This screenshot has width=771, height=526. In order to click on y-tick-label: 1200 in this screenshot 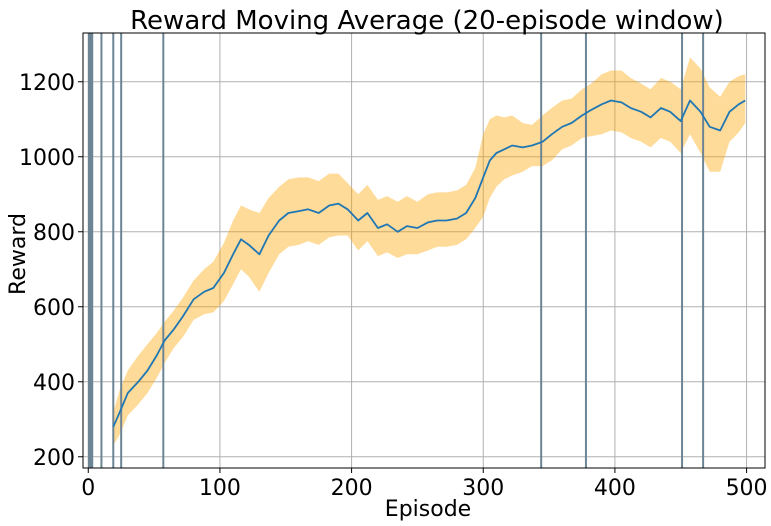, I will do `click(47, 83)`.